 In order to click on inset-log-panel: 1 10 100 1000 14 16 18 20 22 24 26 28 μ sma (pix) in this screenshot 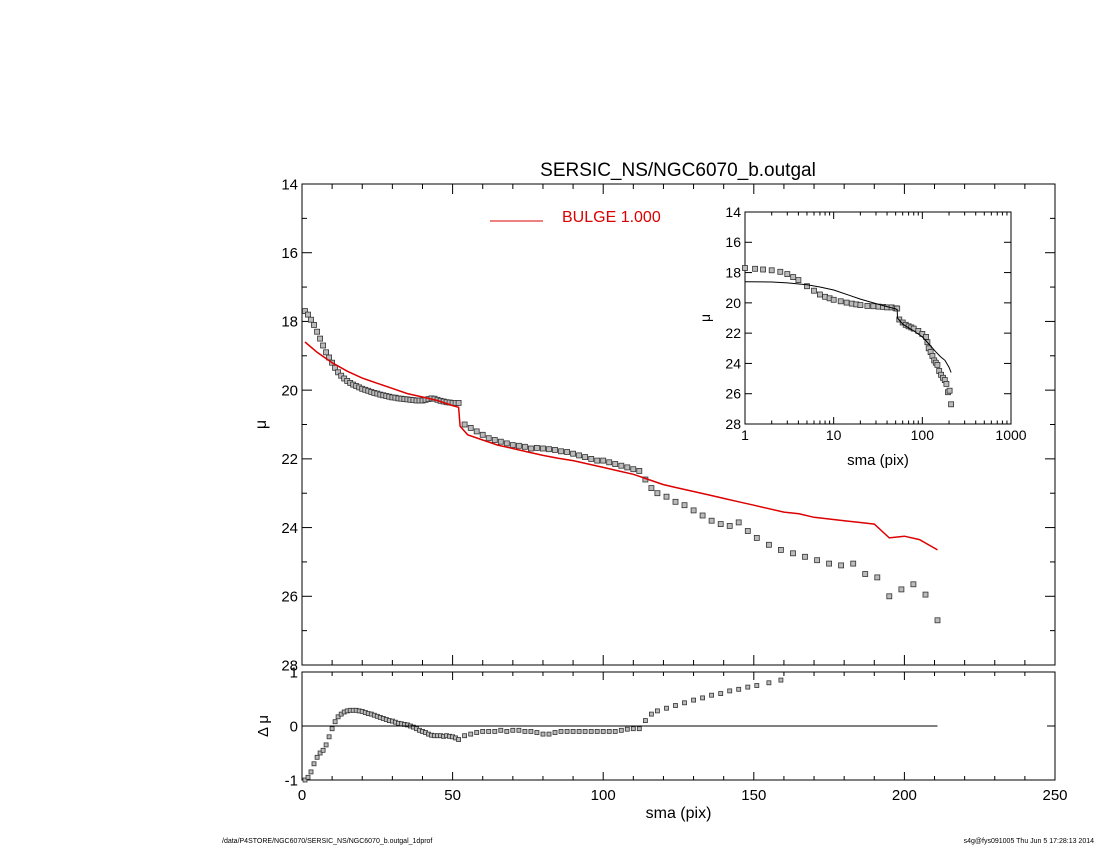, I will do `click(862, 336)`.